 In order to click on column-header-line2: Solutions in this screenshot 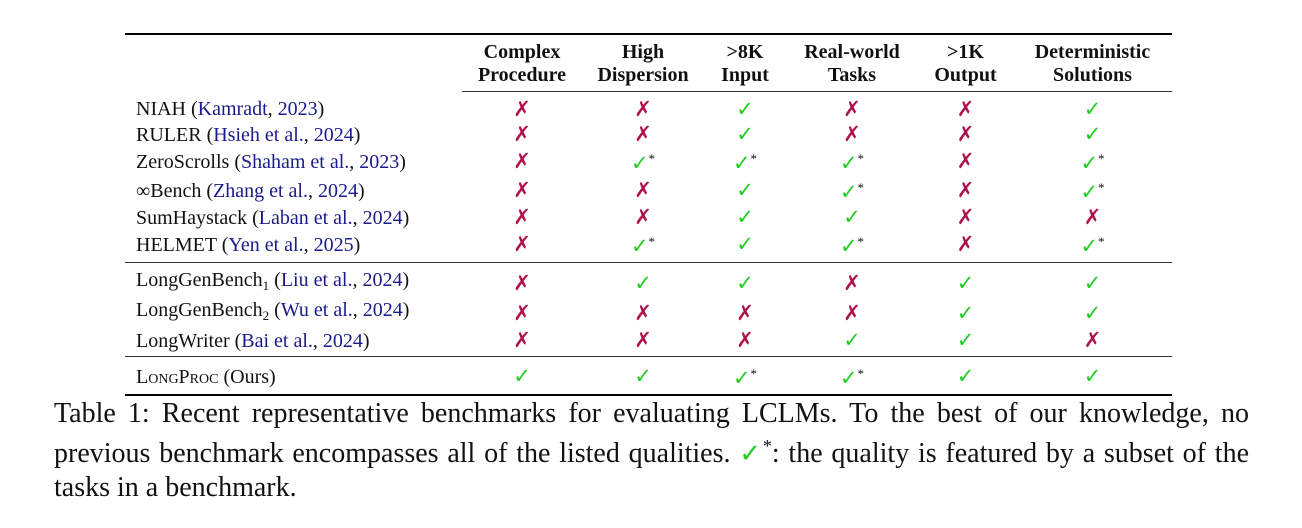, I will do `click(1092, 75)`.